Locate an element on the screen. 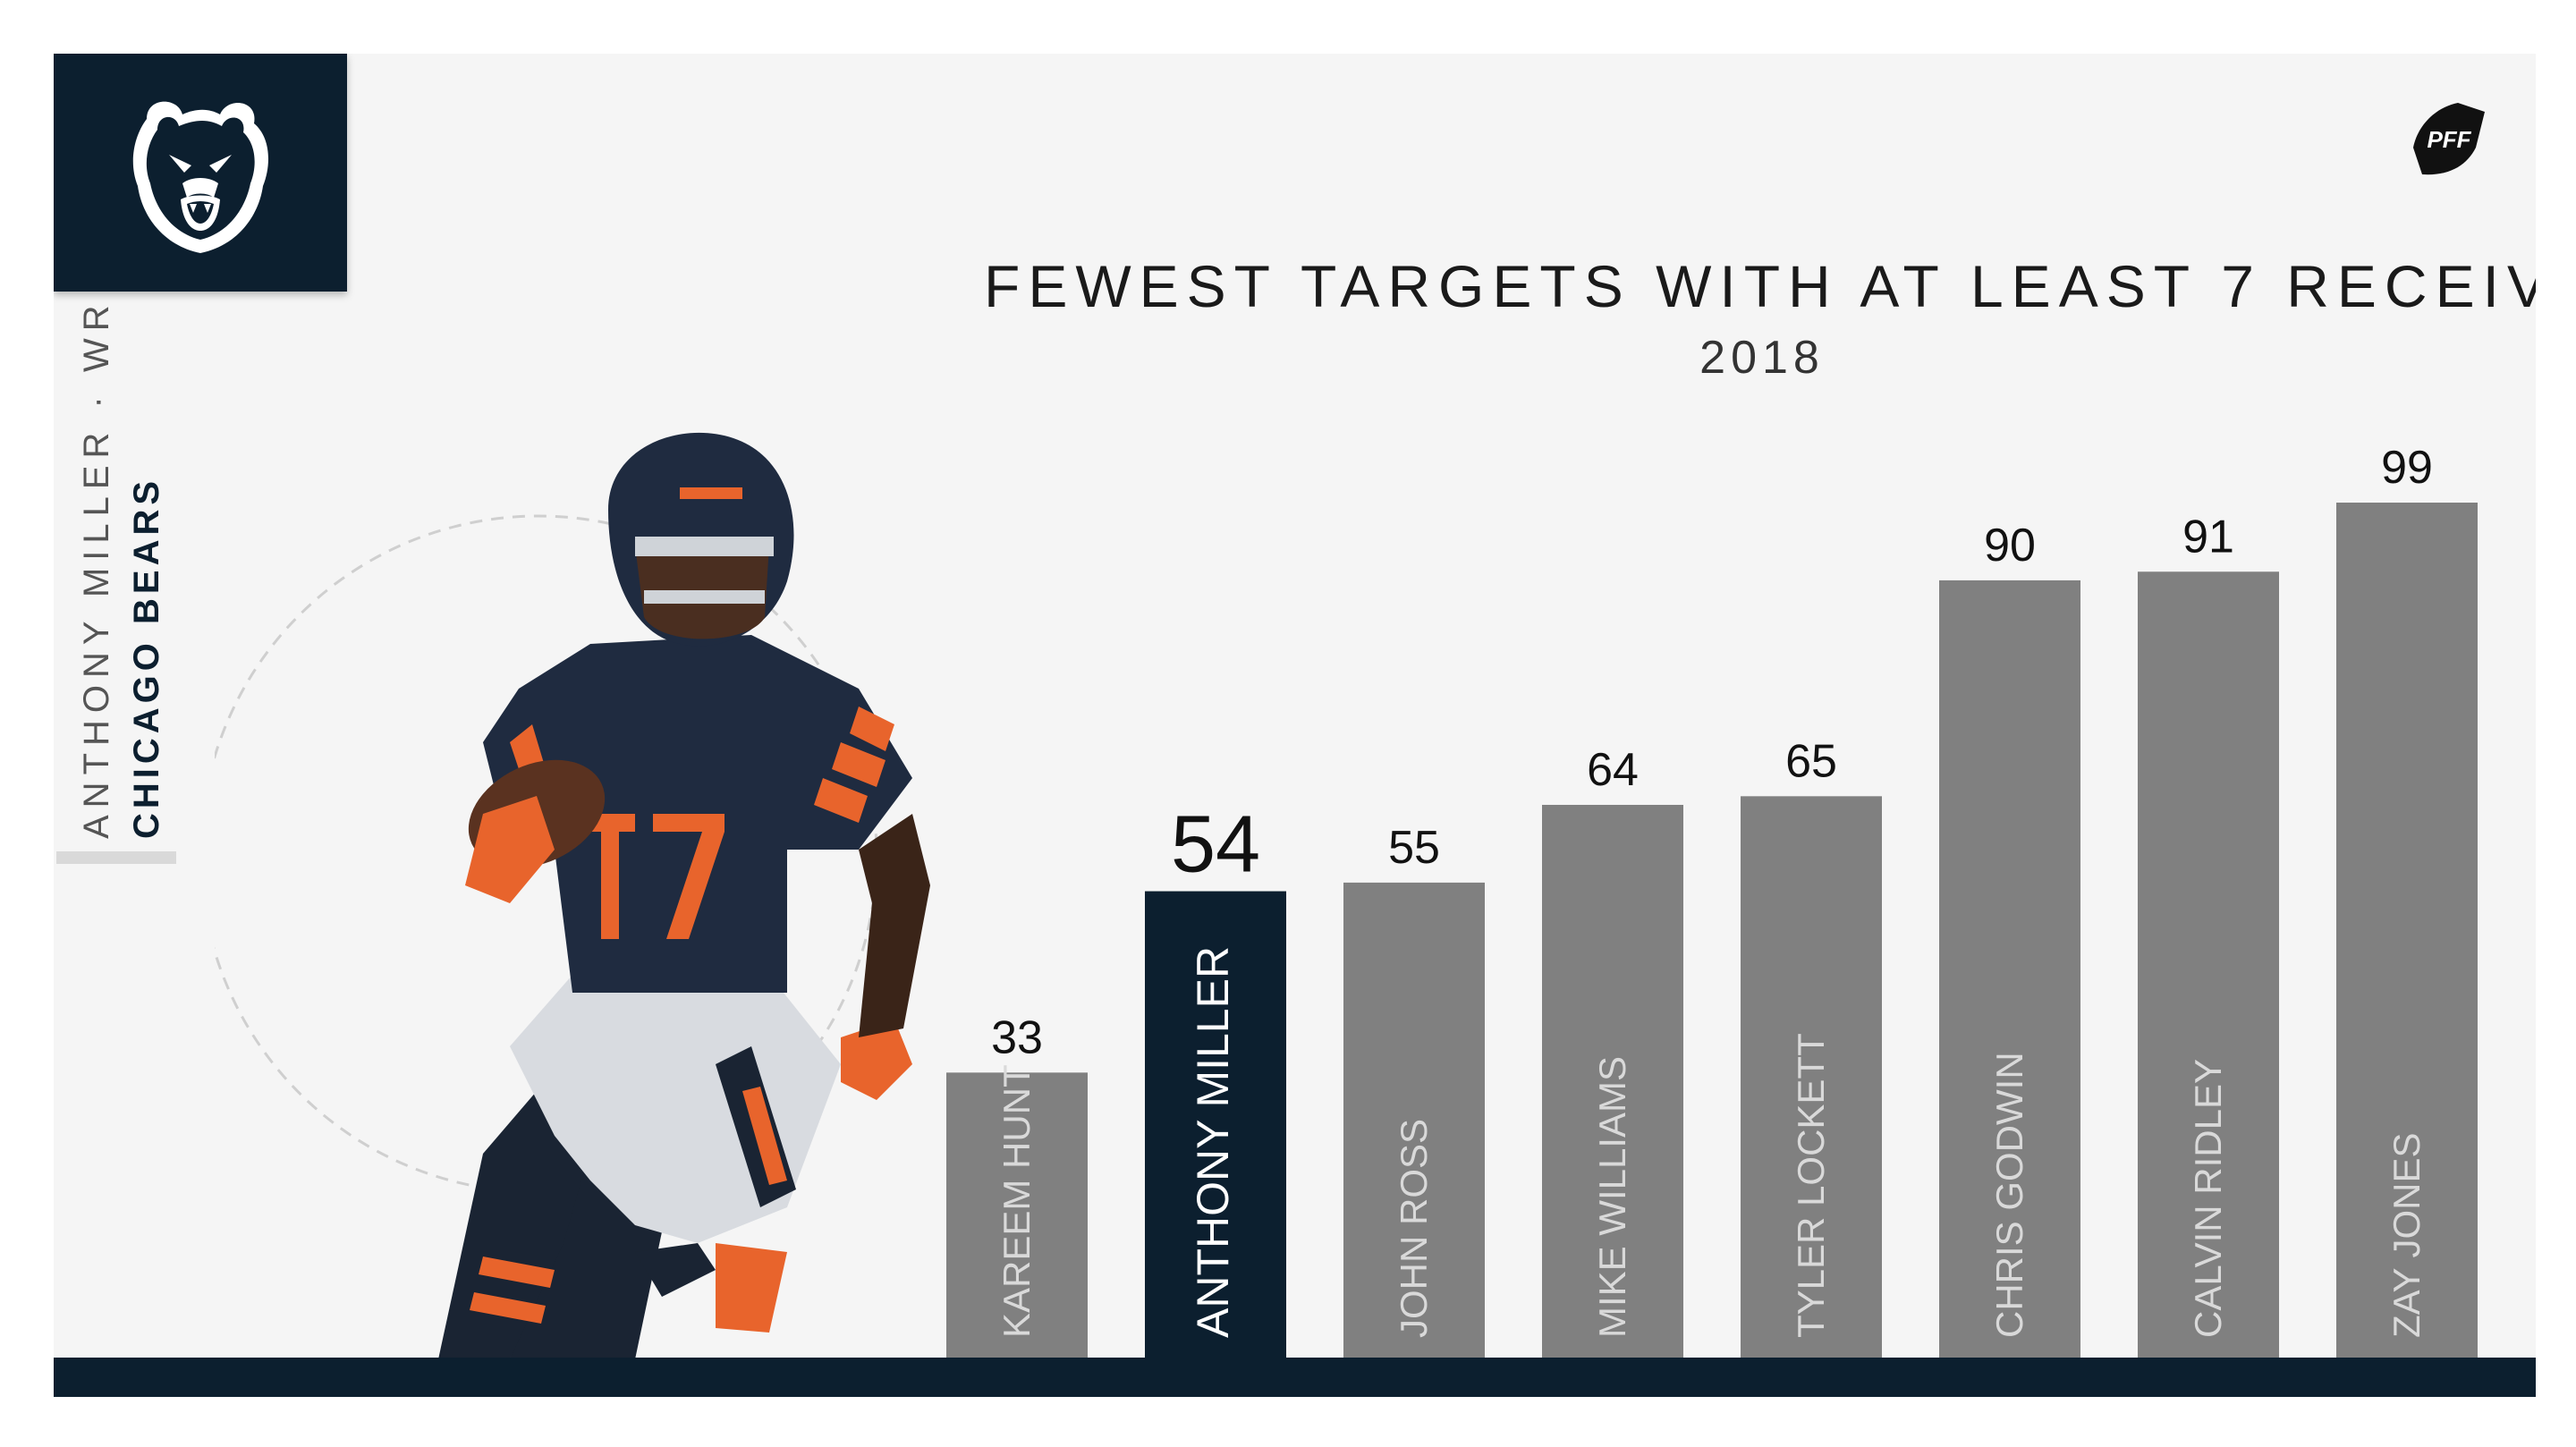 Image resolution: width=2576 pixels, height=1447 pixels. category-label: CALVIN RIDLEY is located at coordinates (2208, 1198).